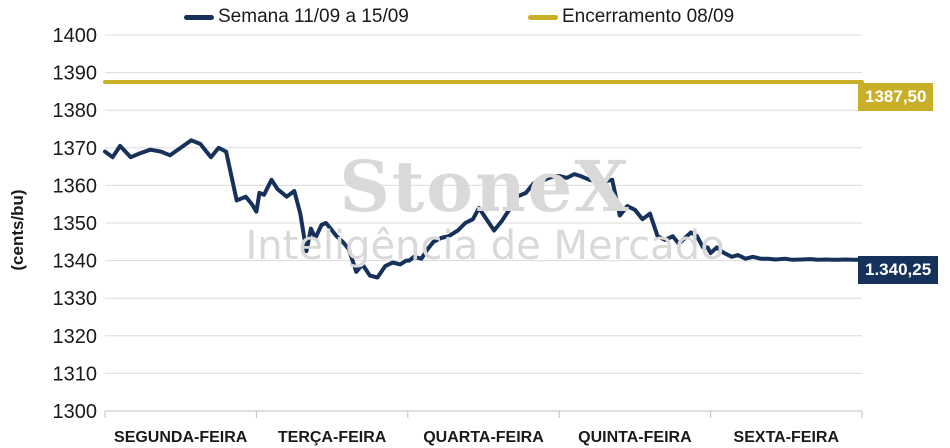 The height and width of the screenshot is (448, 950). Describe the element at coordinates (898, 270) in the screenshot. I see `last-value-label: 1.340,25` at that location.